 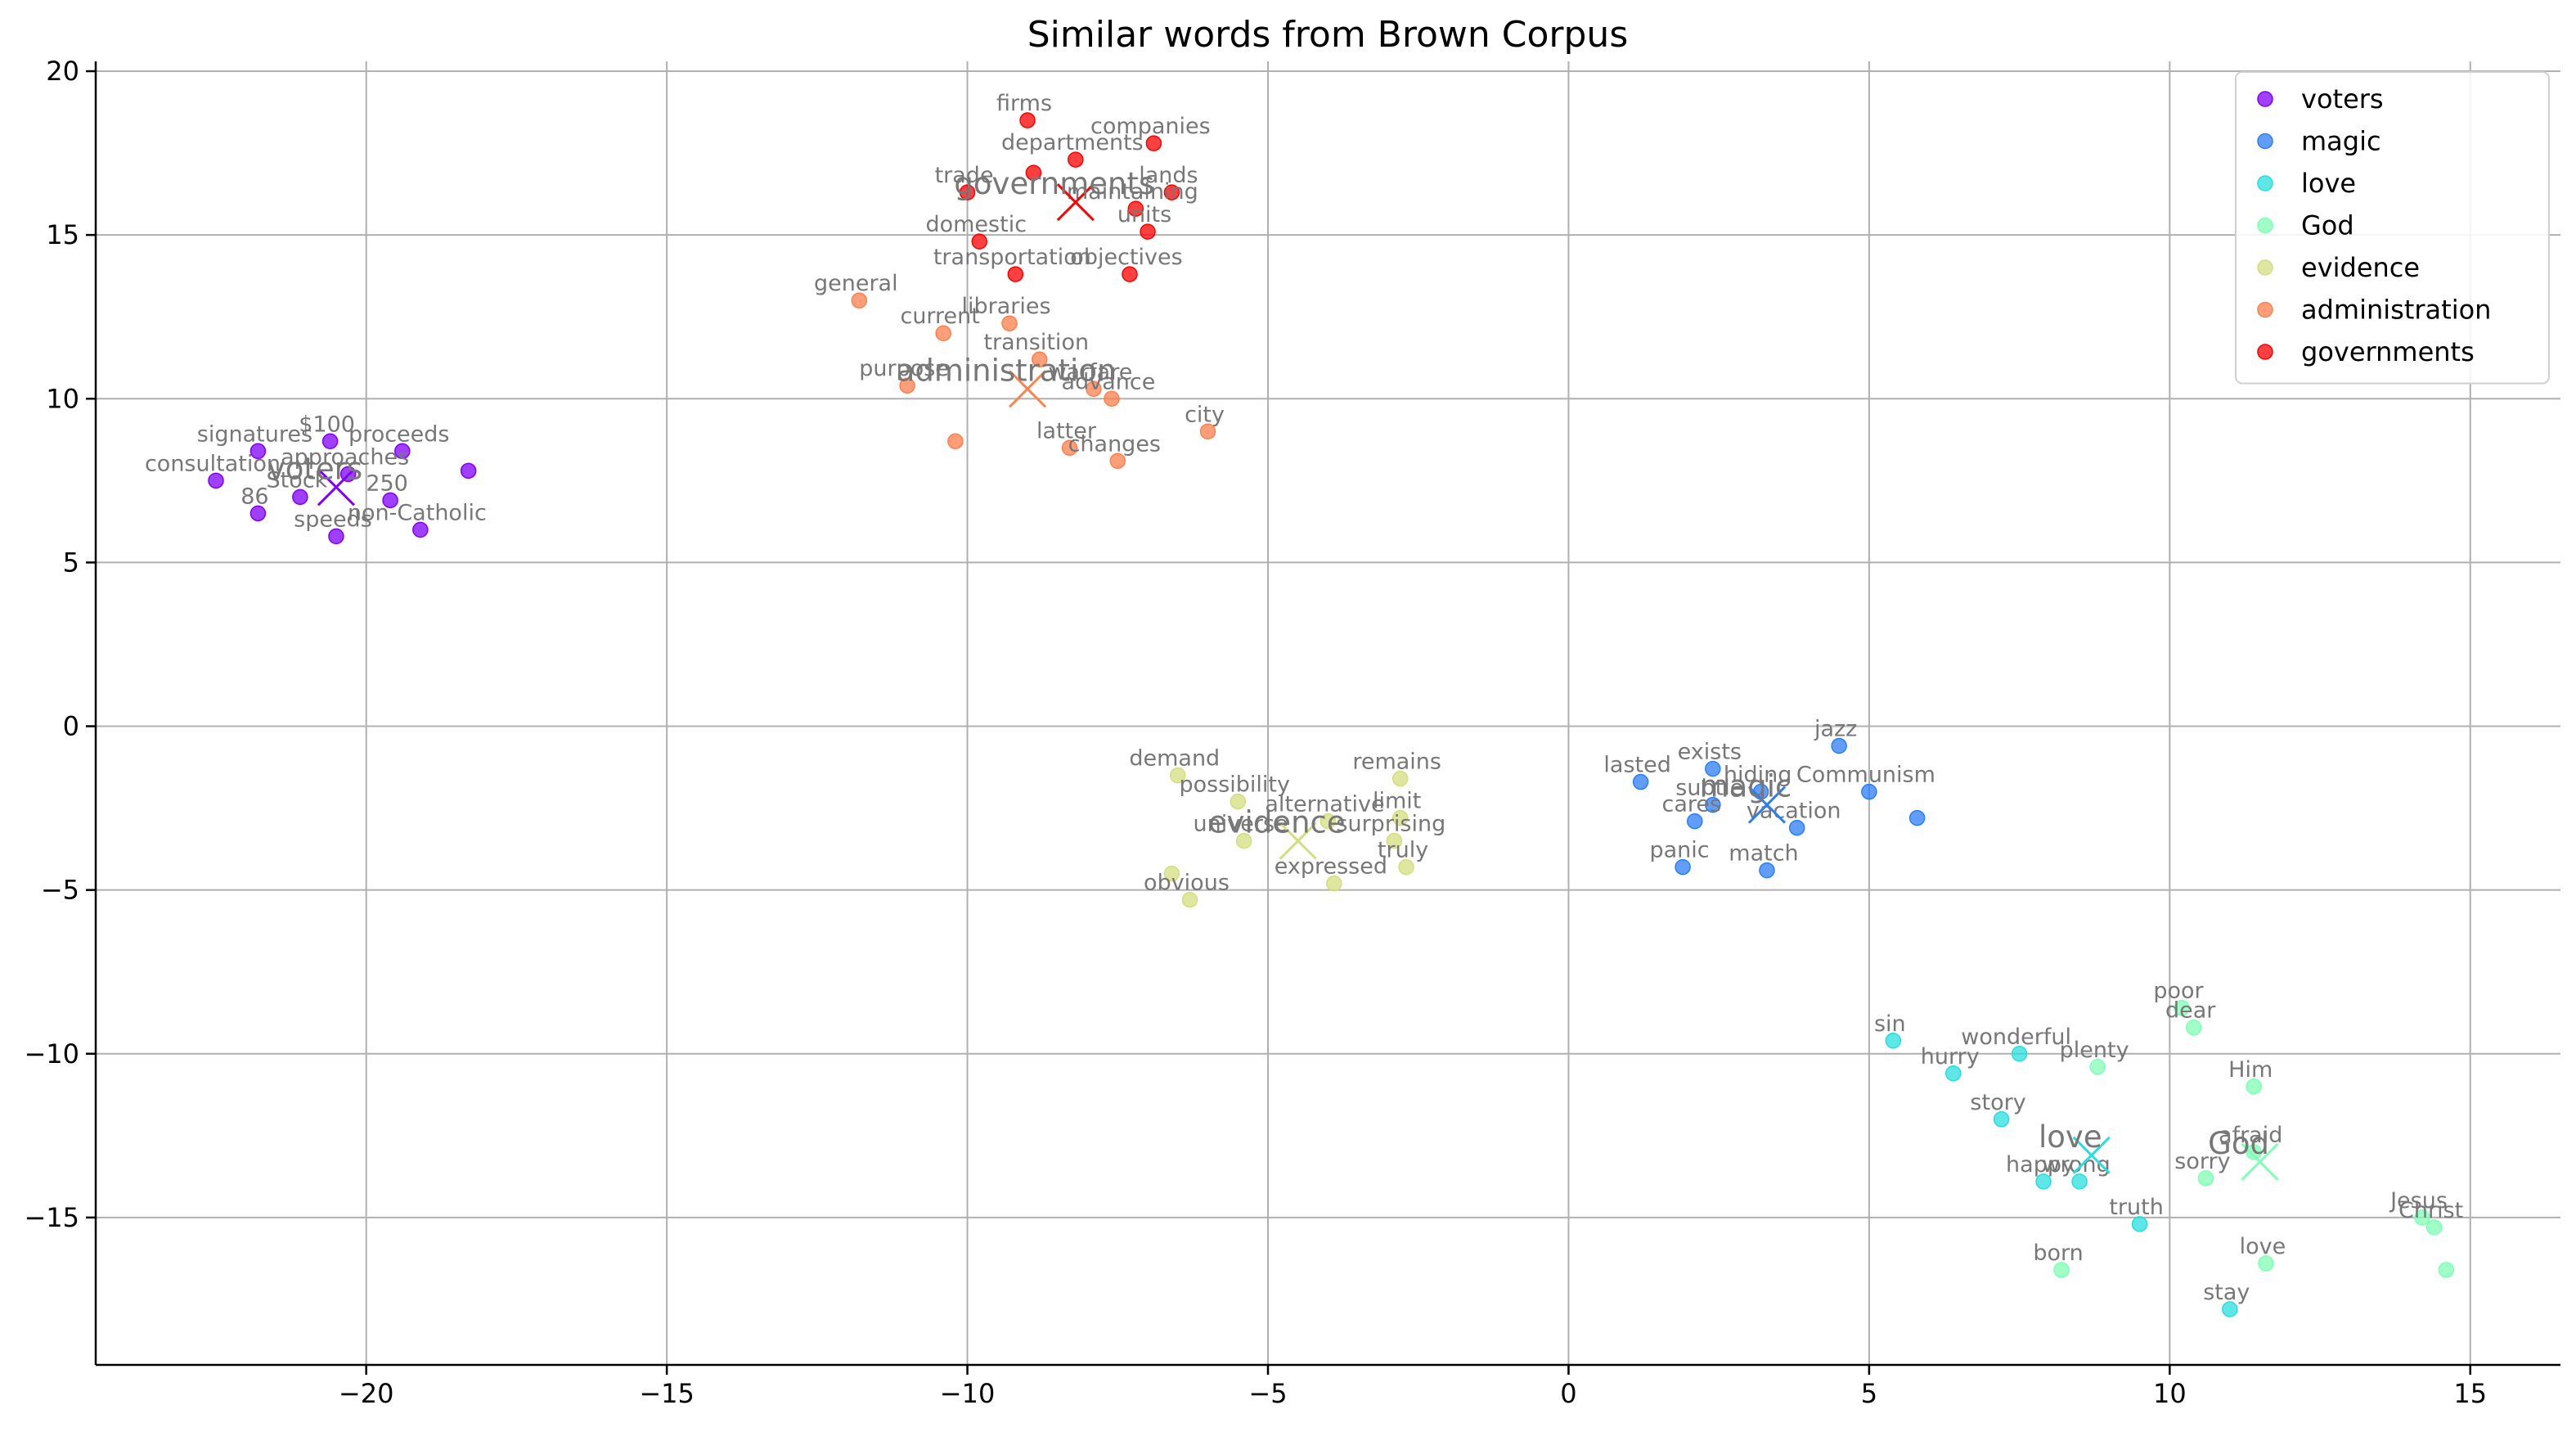 What do you see at coordinates (1890, 1024) in the screenshot?
I see `point-label: sin` at bounding box center [1890, 1024].